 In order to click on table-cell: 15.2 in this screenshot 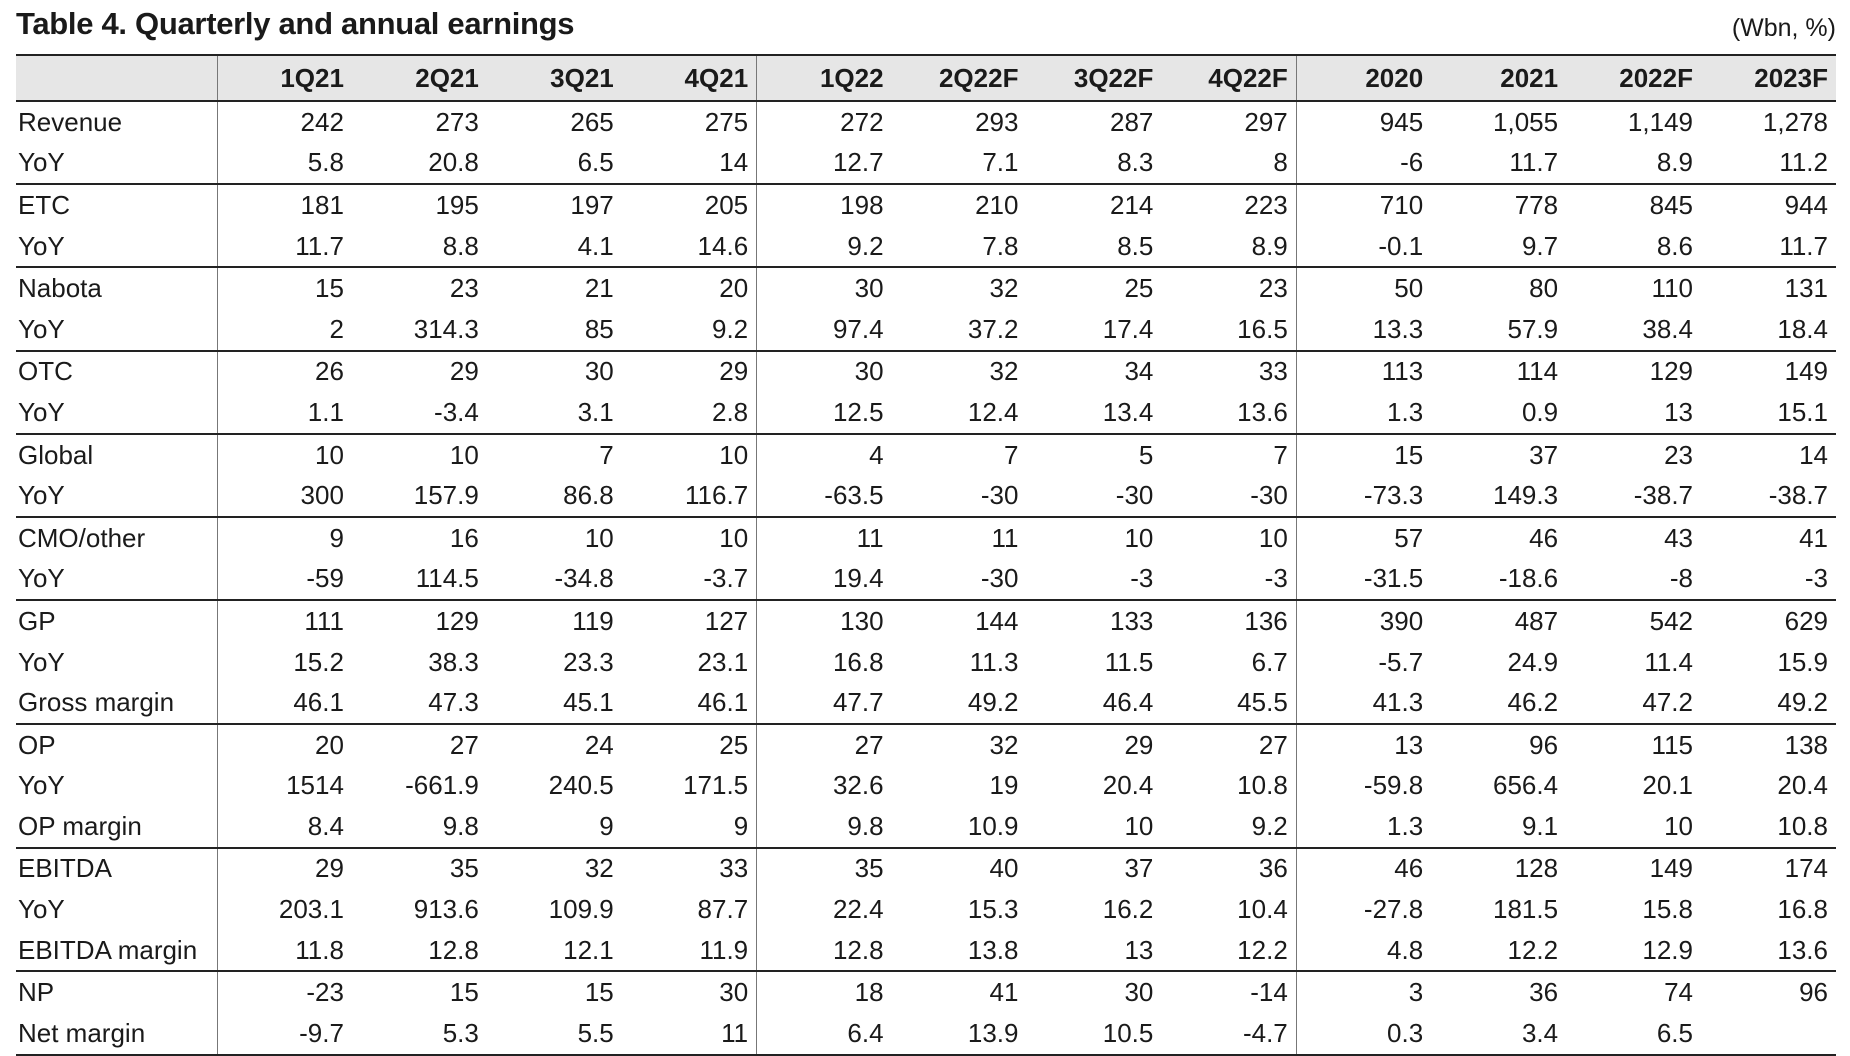, I will do `click(318, 661)`.